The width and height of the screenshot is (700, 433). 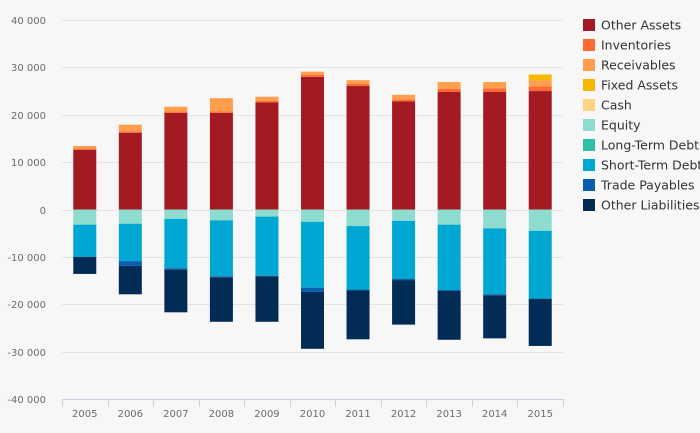 I want to click on bar-short-term-debt-2015, so click(x=540, y=264).